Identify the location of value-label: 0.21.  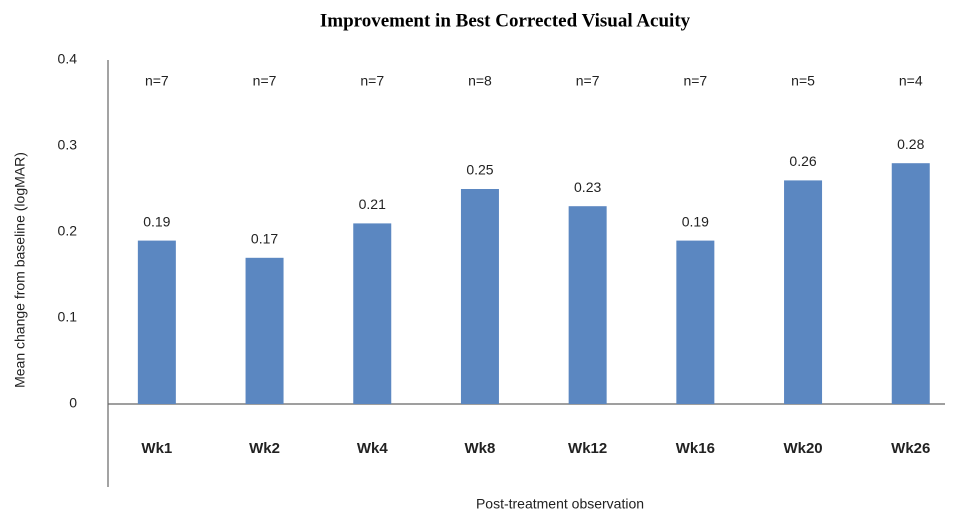
(372, 204).